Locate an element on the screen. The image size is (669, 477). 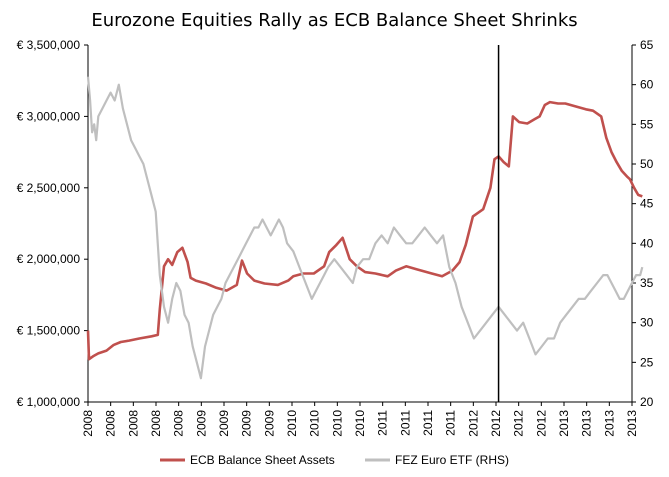
y-left-tick-label: € 2,000,000 is located at coordinates (49, 259).